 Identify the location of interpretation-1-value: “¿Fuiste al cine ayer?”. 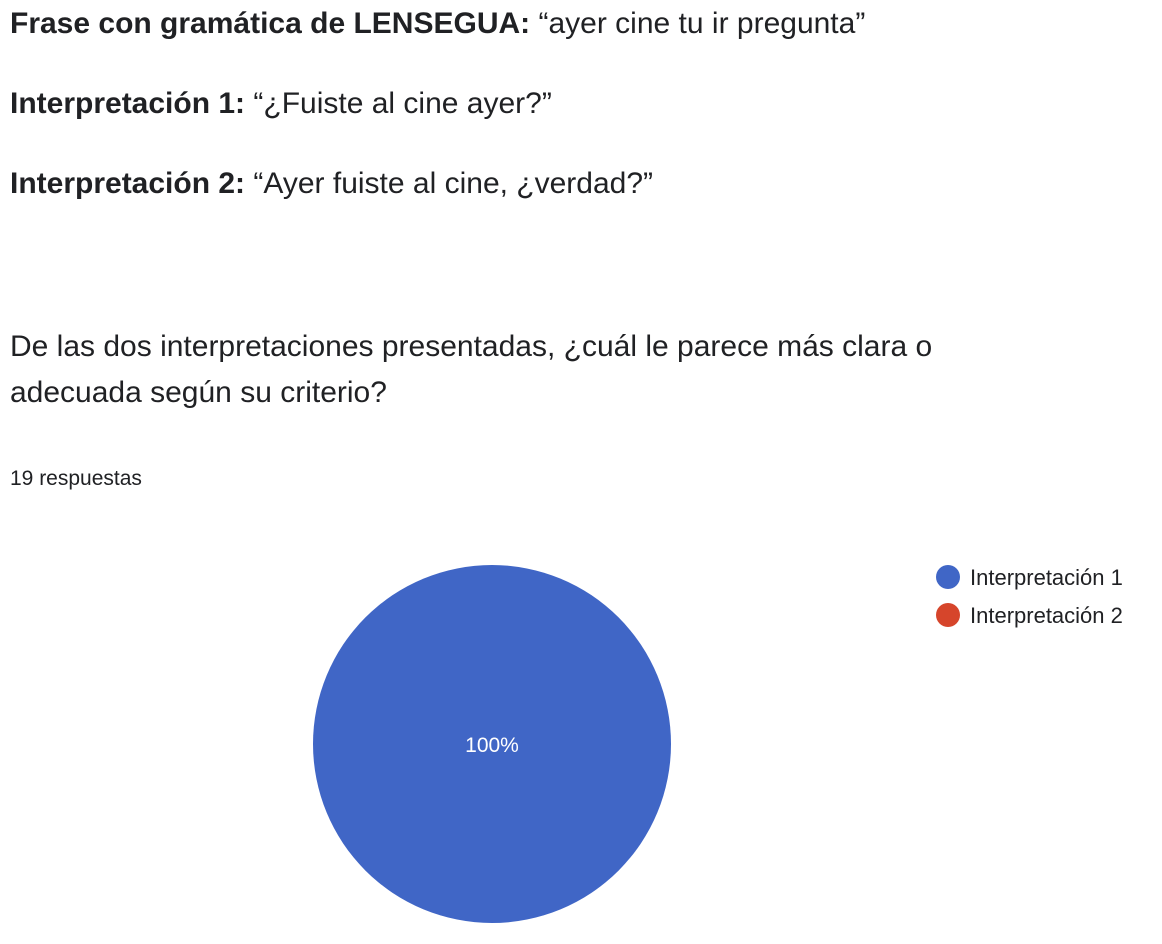
(402, 103).